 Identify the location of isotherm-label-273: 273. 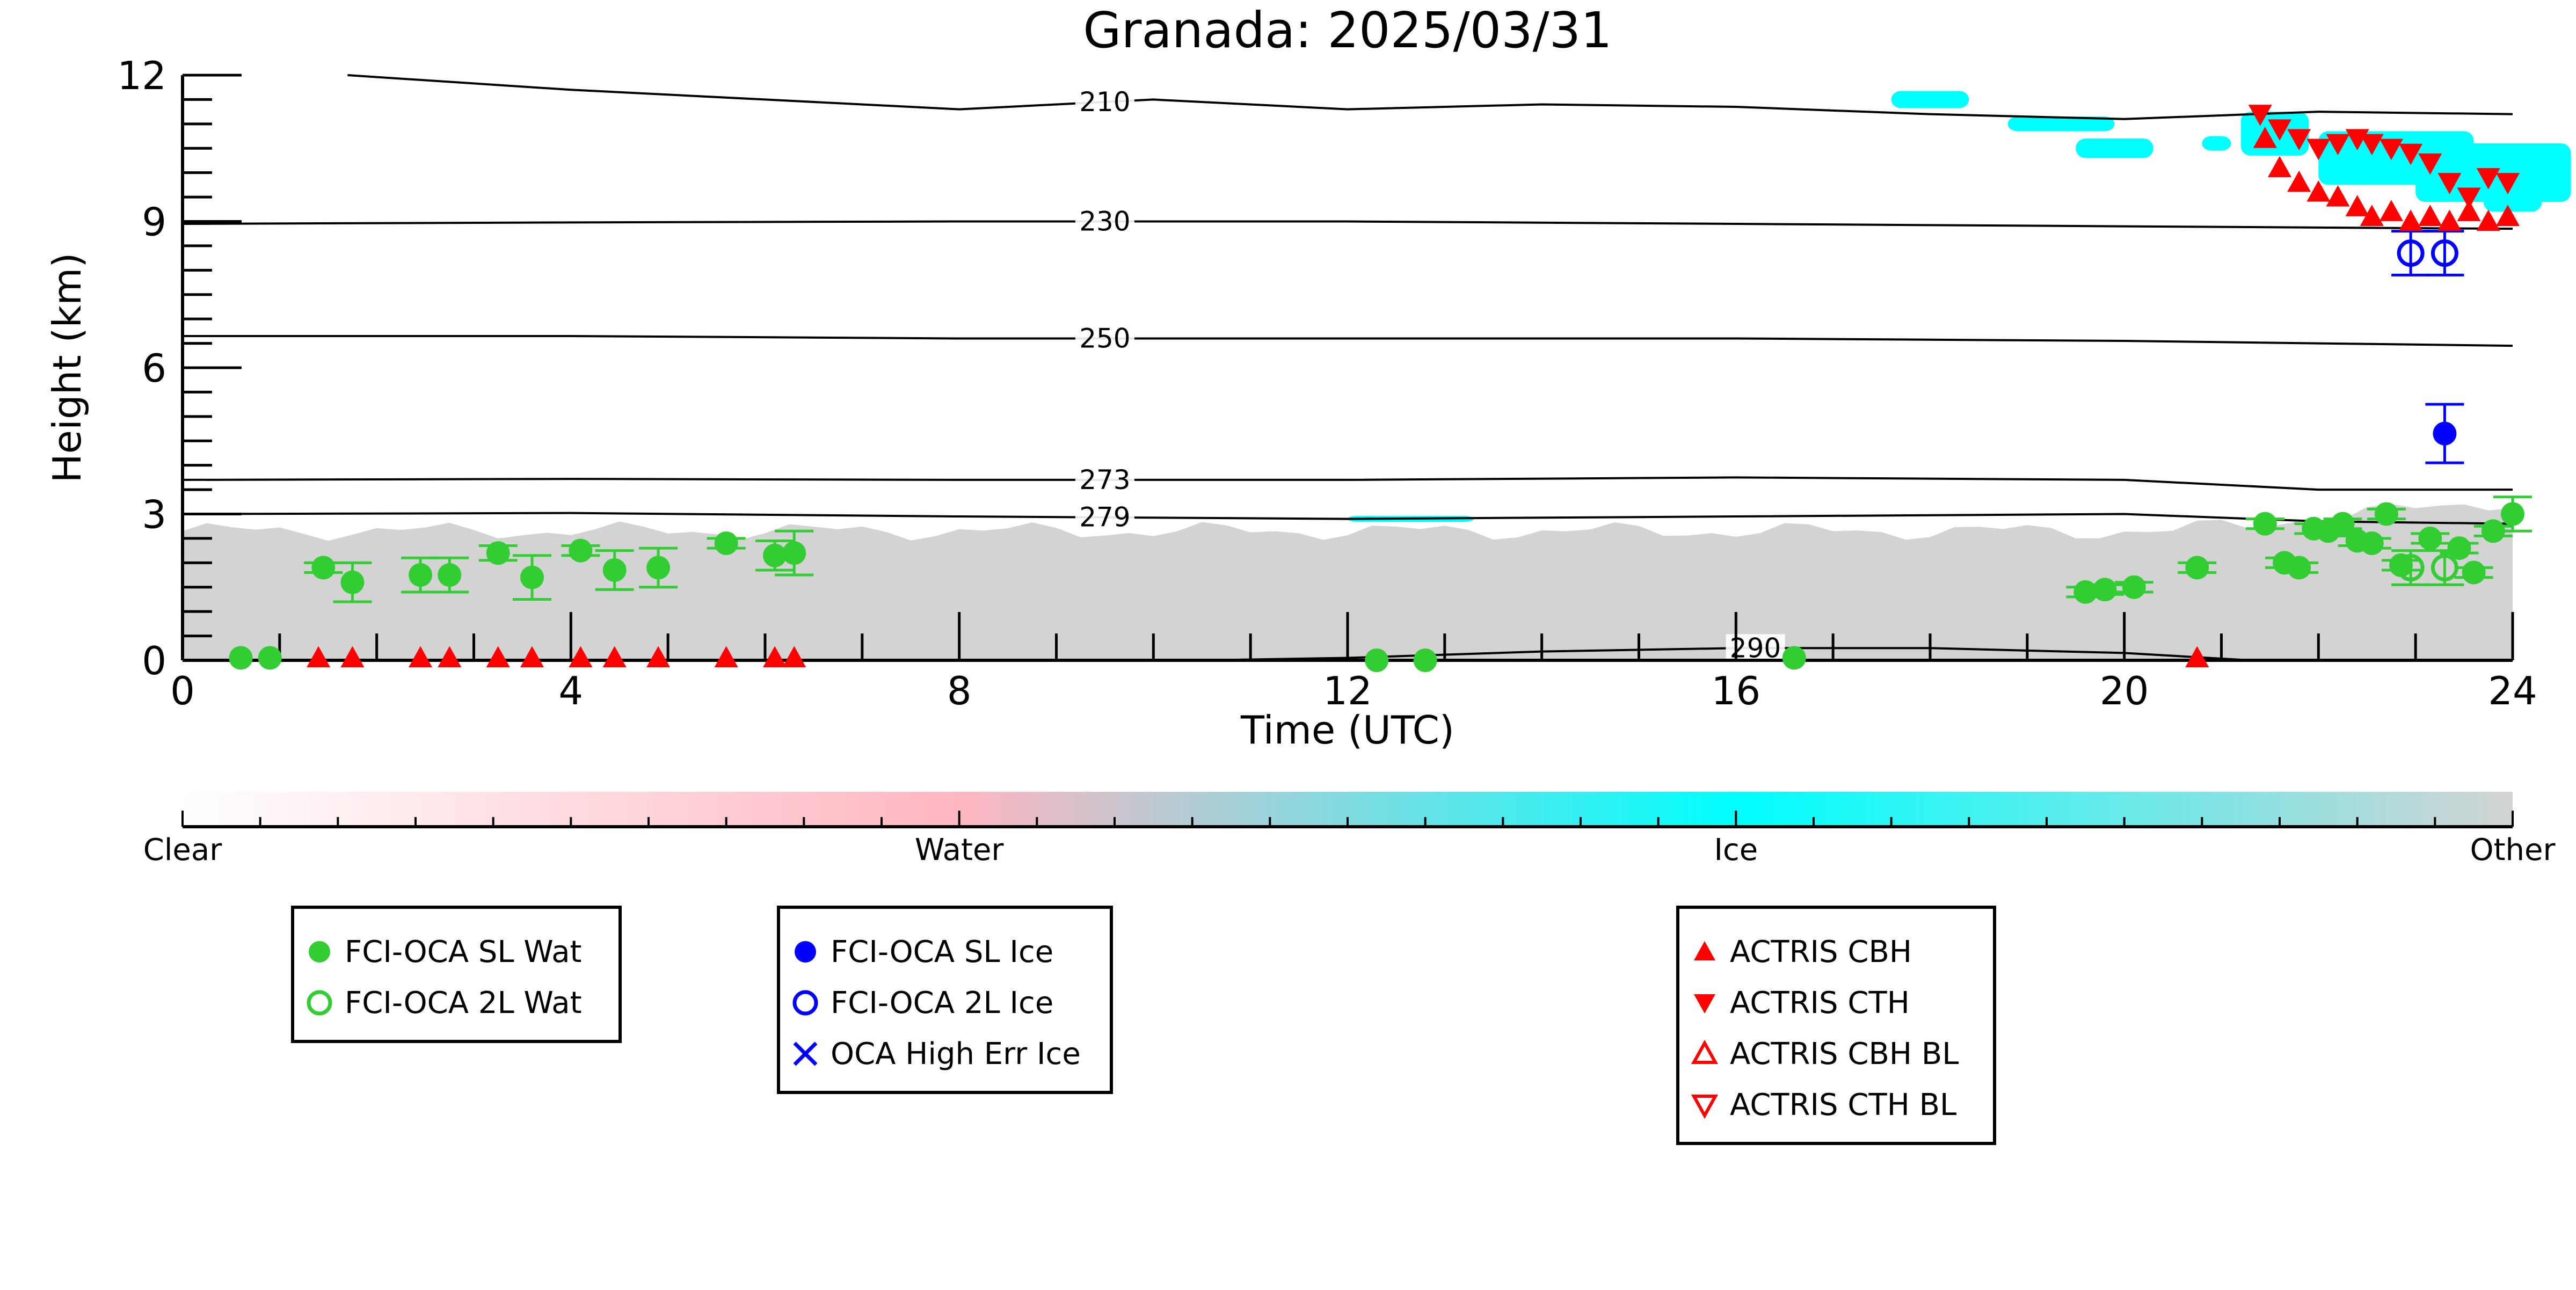
(1104, 479).